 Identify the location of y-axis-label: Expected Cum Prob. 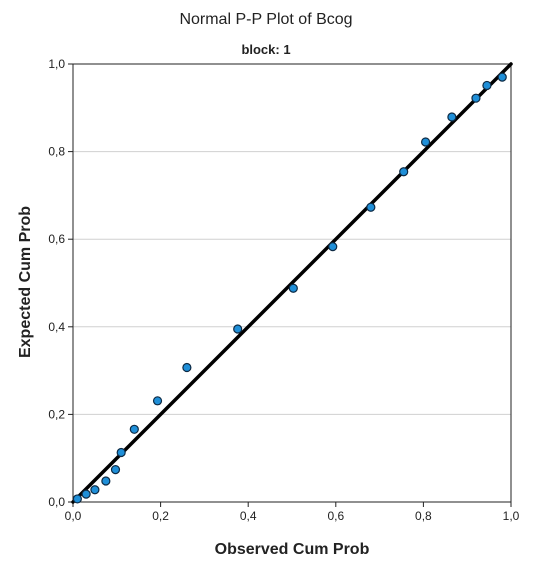
(25, 282).